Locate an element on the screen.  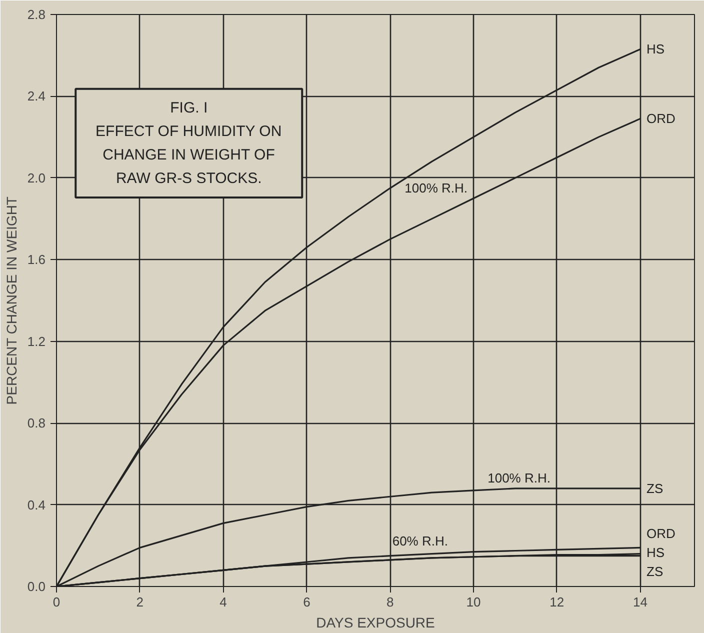
y-tick-label: 1.6 is located at coordinates (36, 260).